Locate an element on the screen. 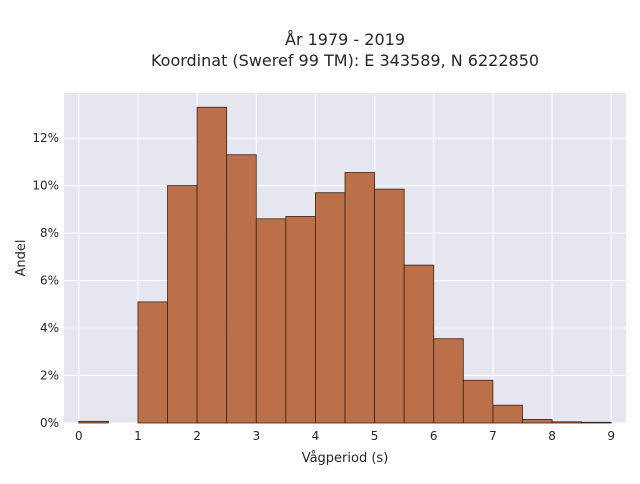  x-tick-label: 2 is located at coordinates (197, 436).